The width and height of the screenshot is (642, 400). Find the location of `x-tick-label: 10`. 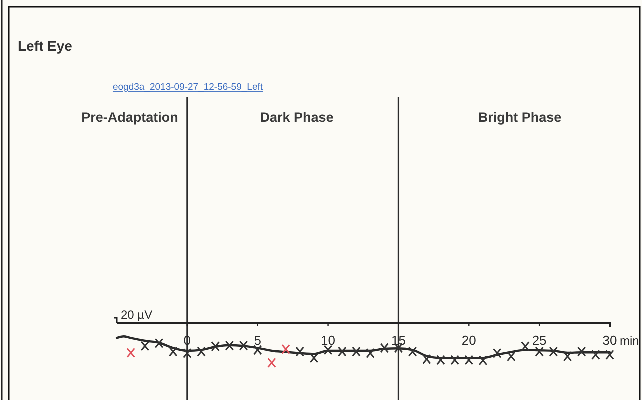

x-tick-label: 10 is located at coordinates (328, 340).